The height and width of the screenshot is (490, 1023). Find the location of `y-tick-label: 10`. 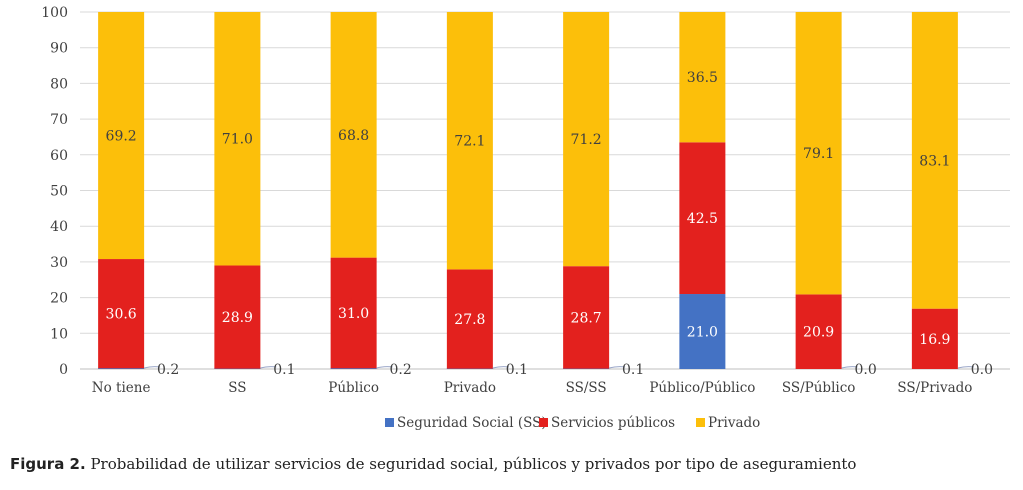

y-tick-label: 10 is located at coordinates (59, 334).